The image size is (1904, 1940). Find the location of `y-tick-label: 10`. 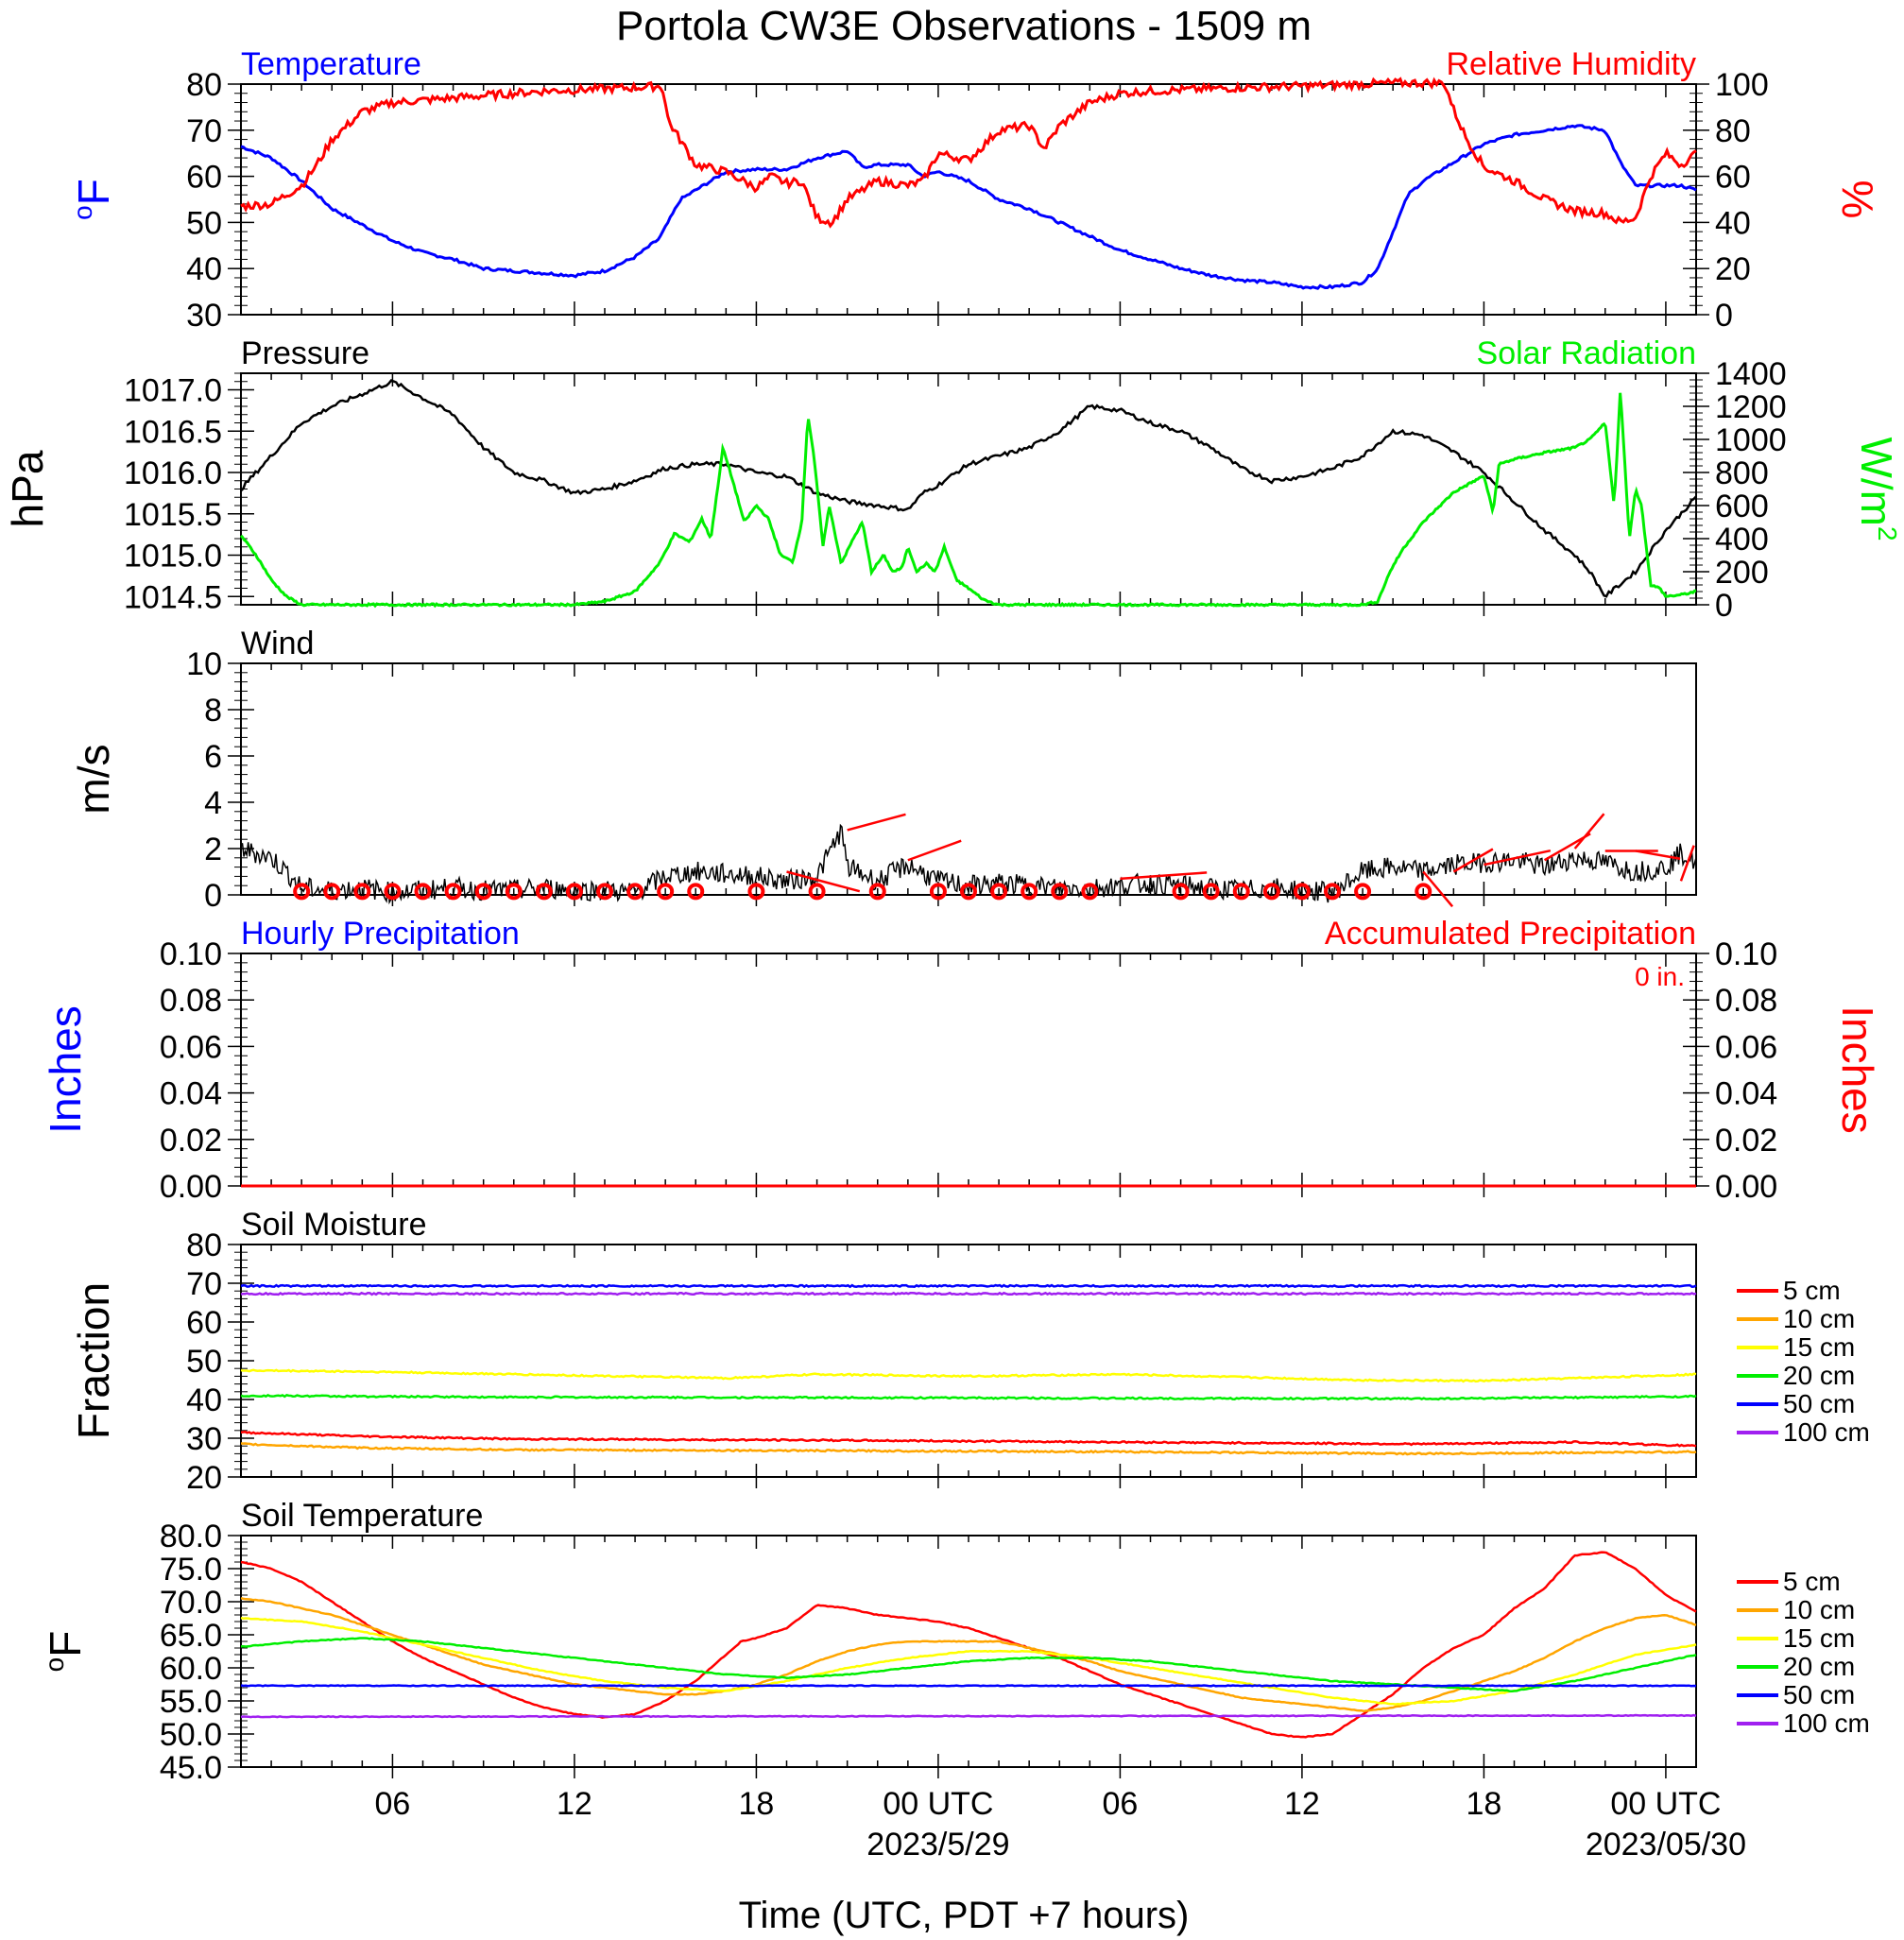

y-tick-label: 10 is located at coordinates (204, 664).